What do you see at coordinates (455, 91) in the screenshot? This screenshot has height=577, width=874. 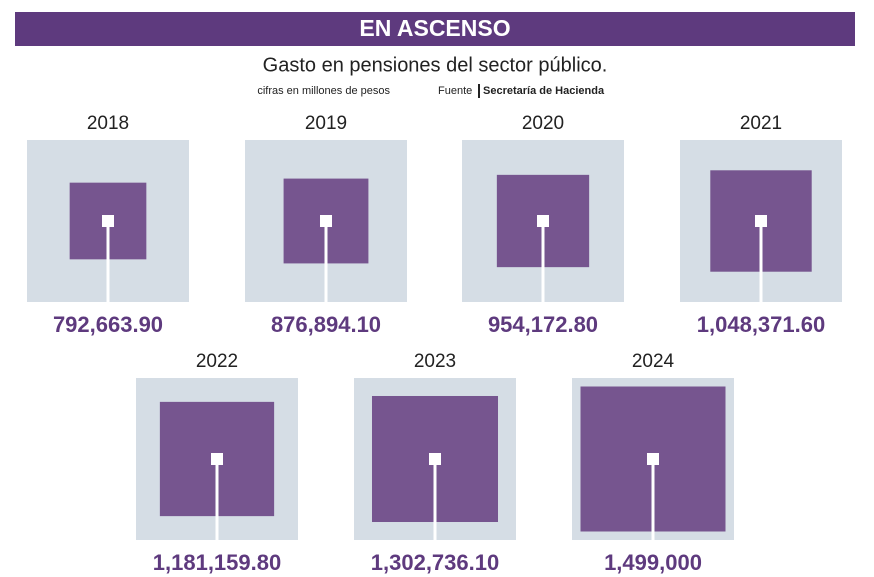 I see `source-label: Fuente` at bounding box center [455, 91].